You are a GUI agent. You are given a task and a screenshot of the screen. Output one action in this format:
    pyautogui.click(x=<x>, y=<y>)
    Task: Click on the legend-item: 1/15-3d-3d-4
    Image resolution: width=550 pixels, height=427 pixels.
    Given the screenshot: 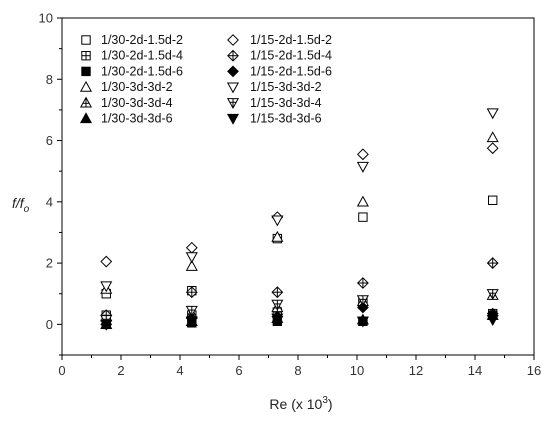 What is the action you would take?
    pyautogui.click(x=274, y=103)
    